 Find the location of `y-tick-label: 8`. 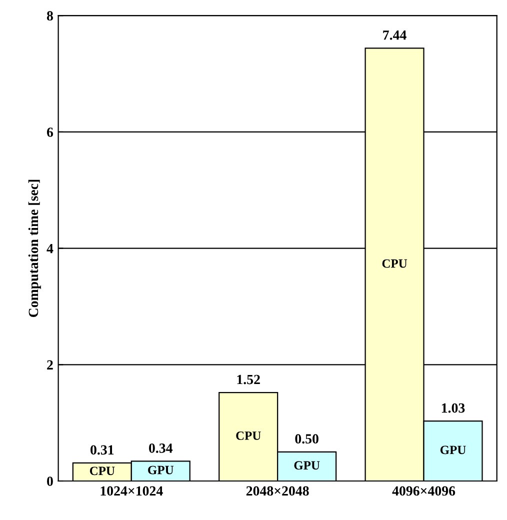

y-tick-label: 8 is located at coordinates (49, 16).